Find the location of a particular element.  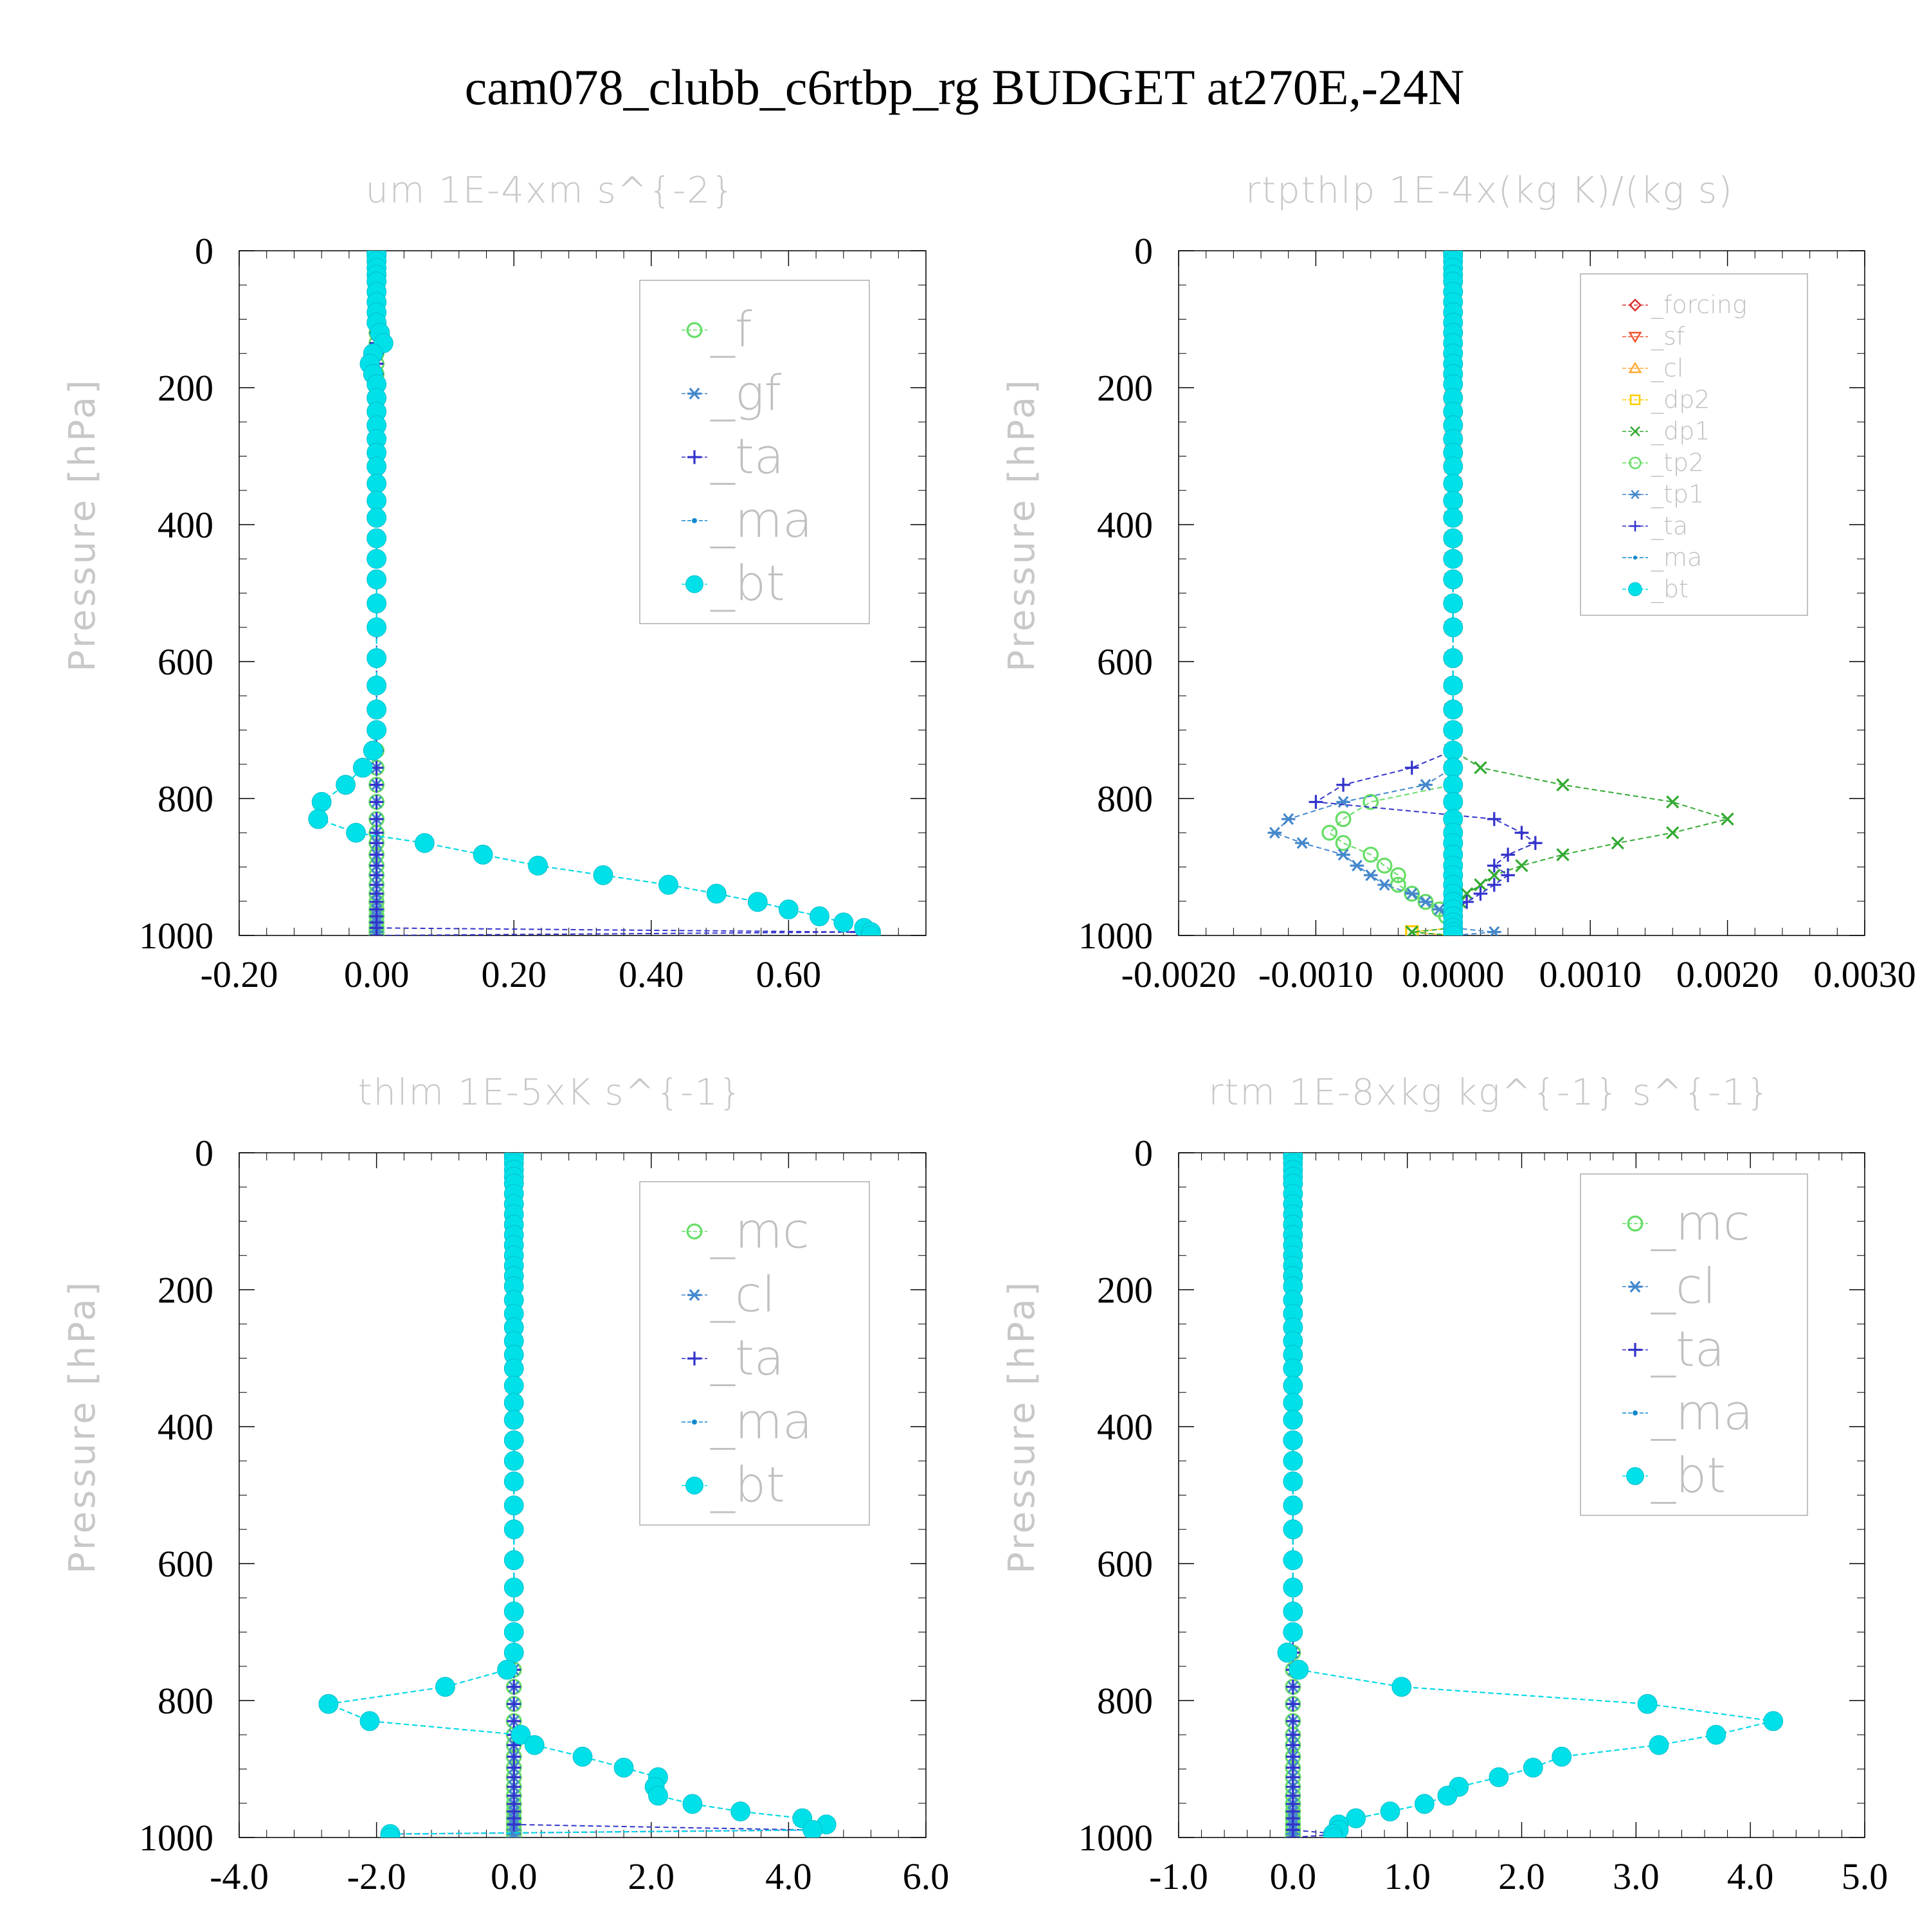

legend-item: _bt is located at coordinates (733, 1484).